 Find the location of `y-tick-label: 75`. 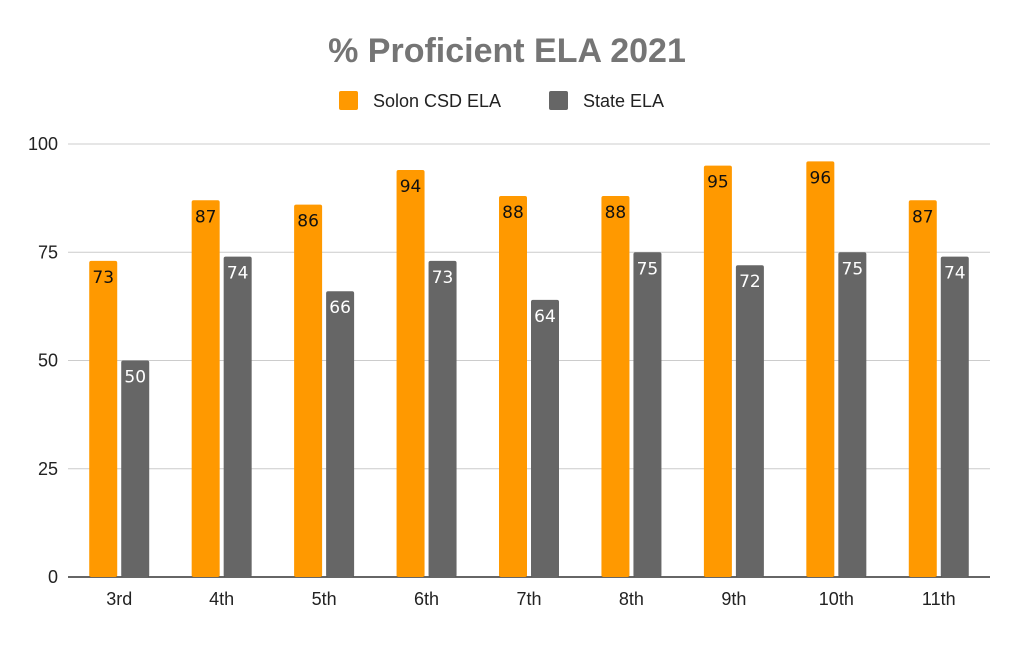

y-tick-label: 75 is located at coordinates (48, 252).